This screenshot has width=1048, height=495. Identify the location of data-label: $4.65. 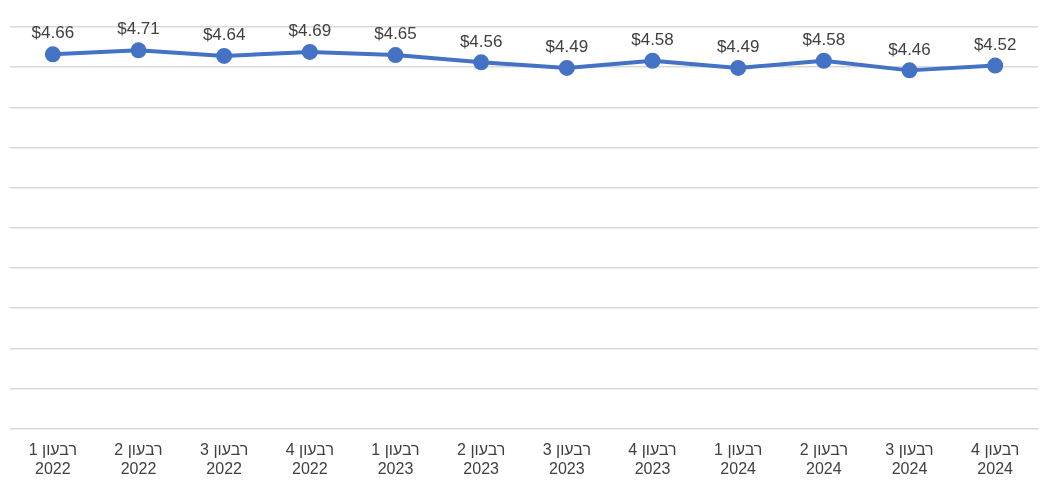
(395, 34).